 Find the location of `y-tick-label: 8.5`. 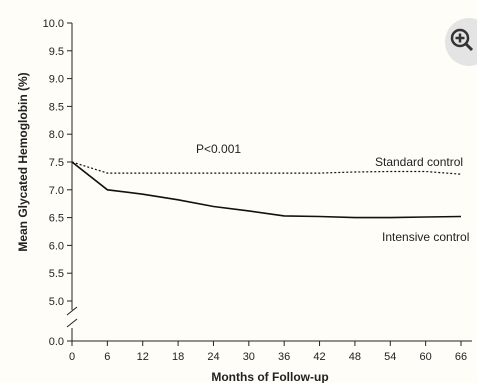

y-tick-label: 8.5 is located at coordinates (56, 107).